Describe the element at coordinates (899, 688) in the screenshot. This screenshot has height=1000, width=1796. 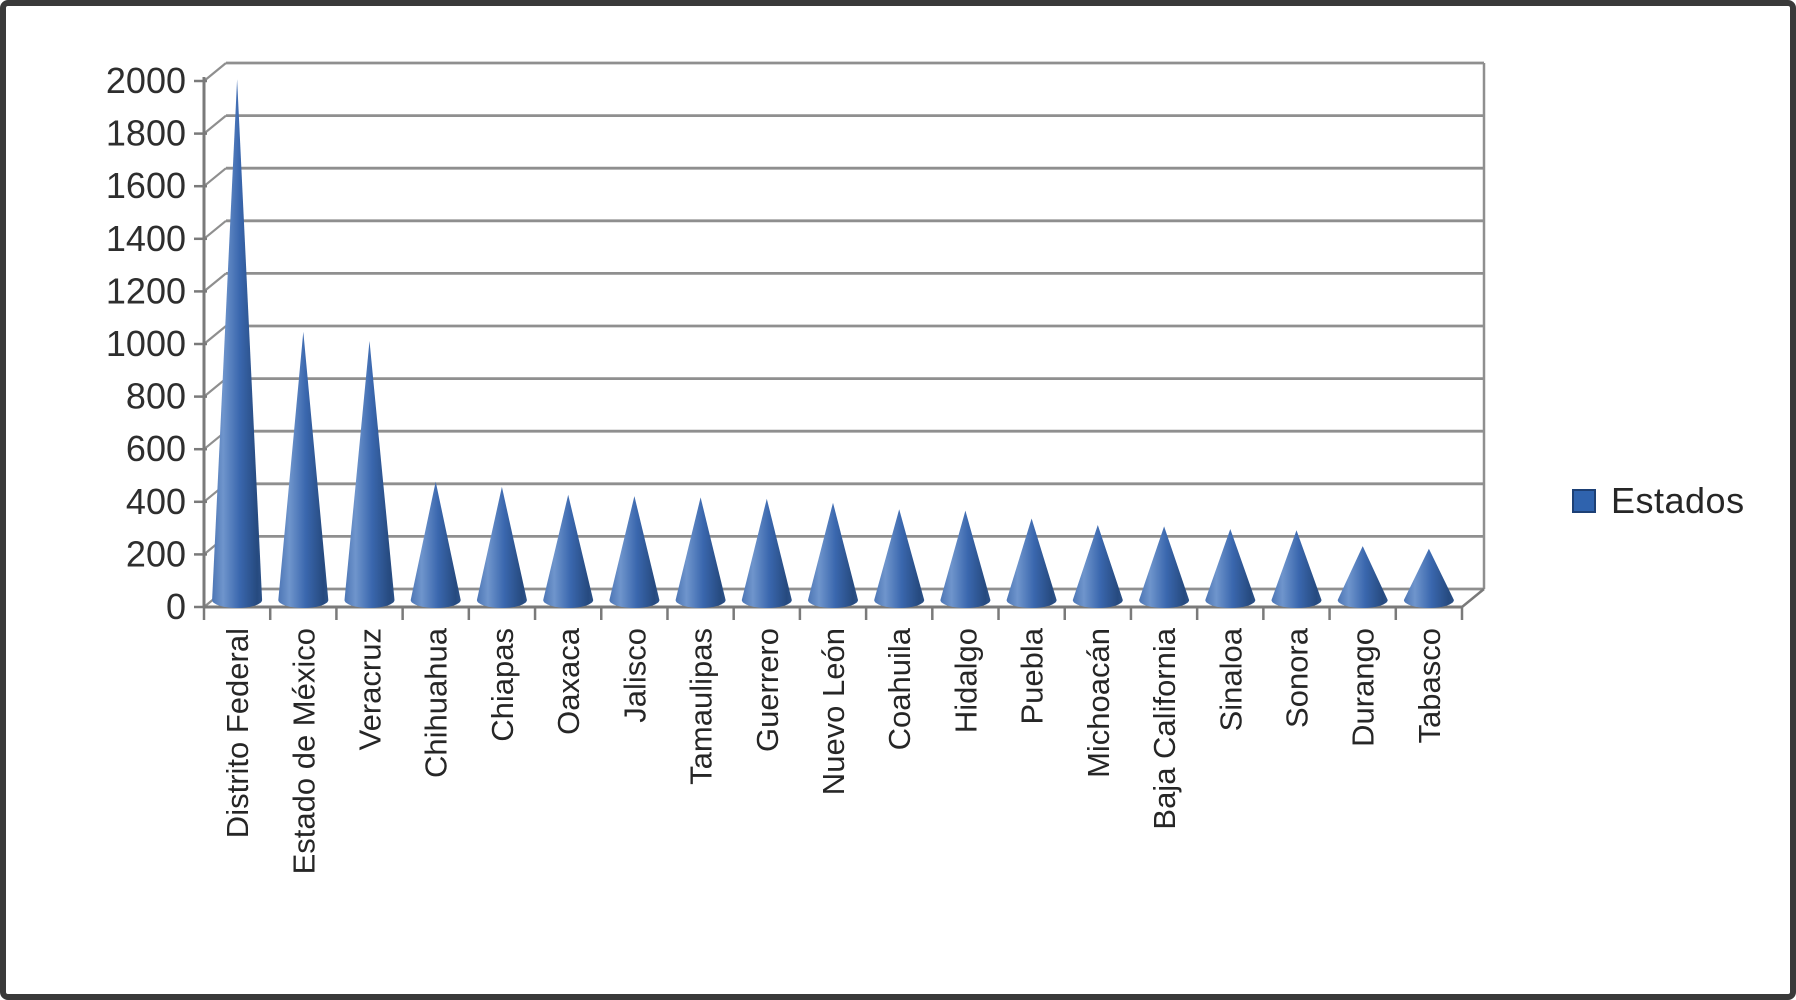
I see `x-axis-category-label: Coahuila` at that location.